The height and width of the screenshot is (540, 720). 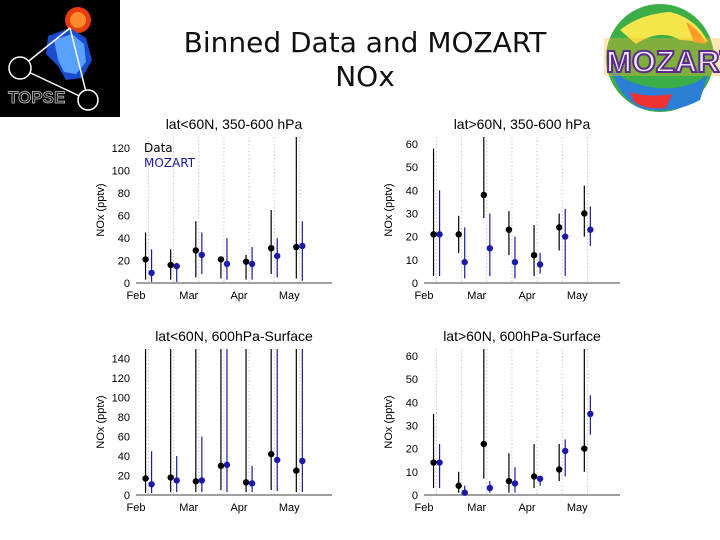 I want to click on legend-data-label: Data, so click(x=158, y=148).